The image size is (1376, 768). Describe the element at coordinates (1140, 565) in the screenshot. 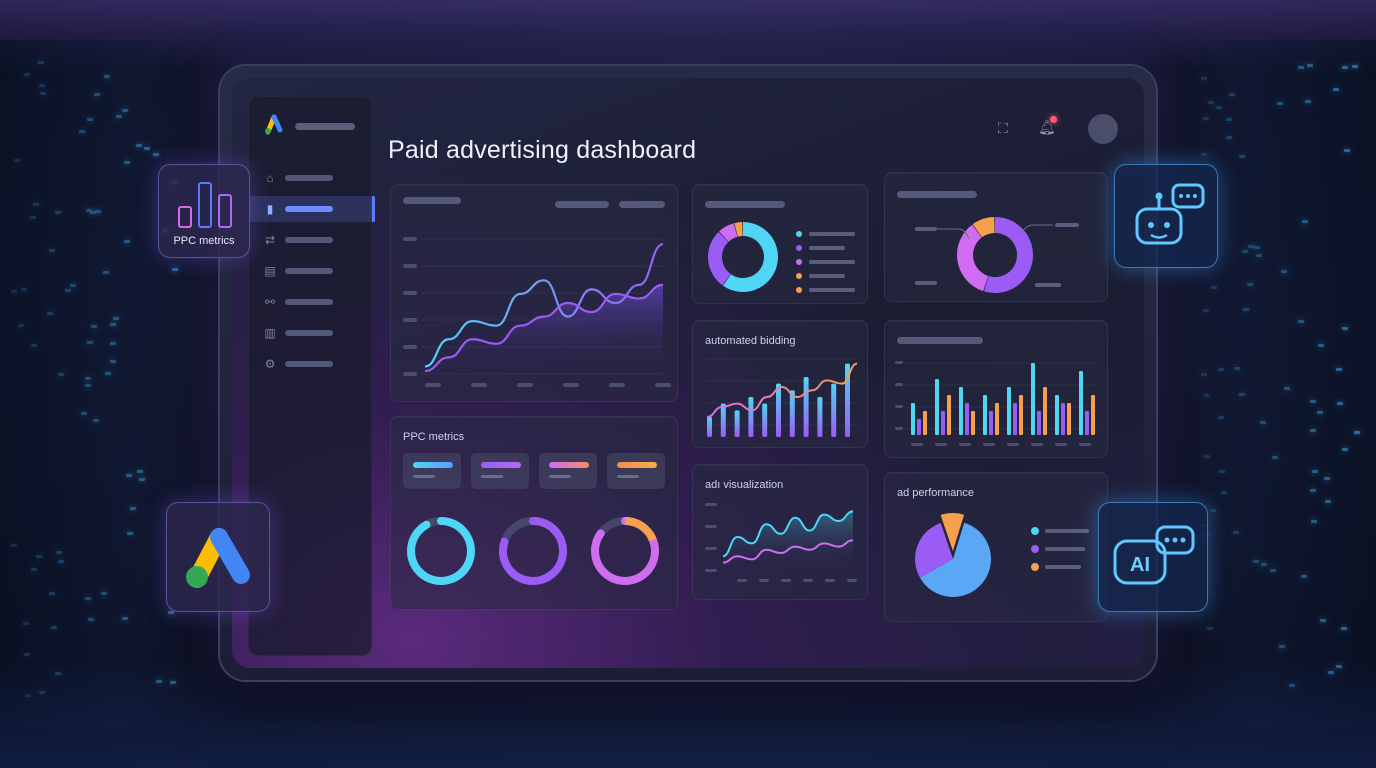

I see `ai-text: AI` at that location.